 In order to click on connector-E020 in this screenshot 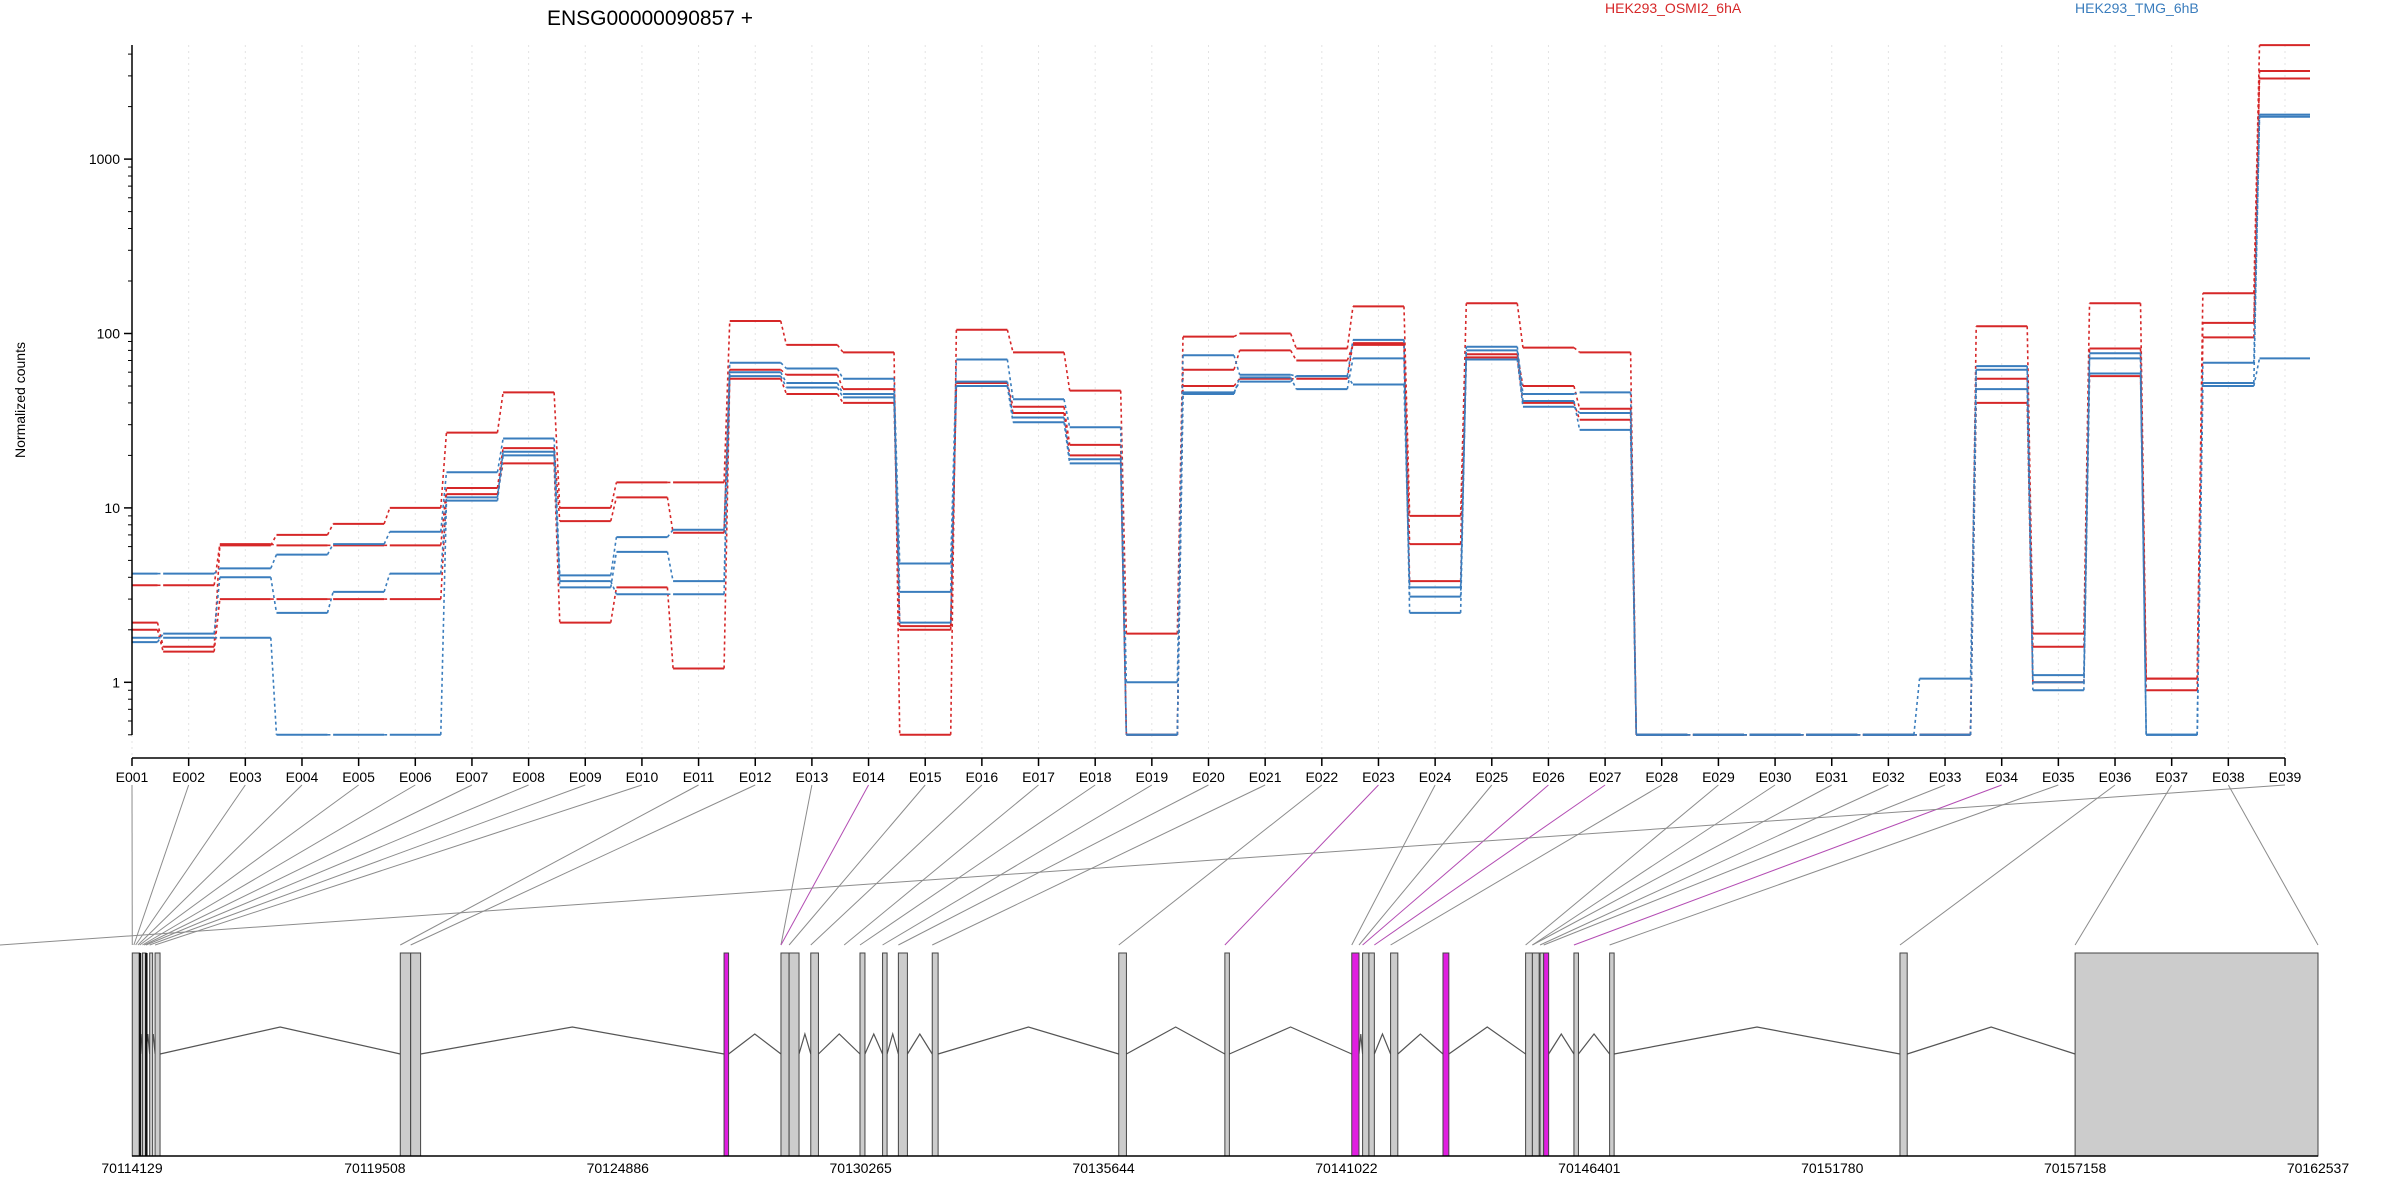, I will do `click(1053, 865)`.